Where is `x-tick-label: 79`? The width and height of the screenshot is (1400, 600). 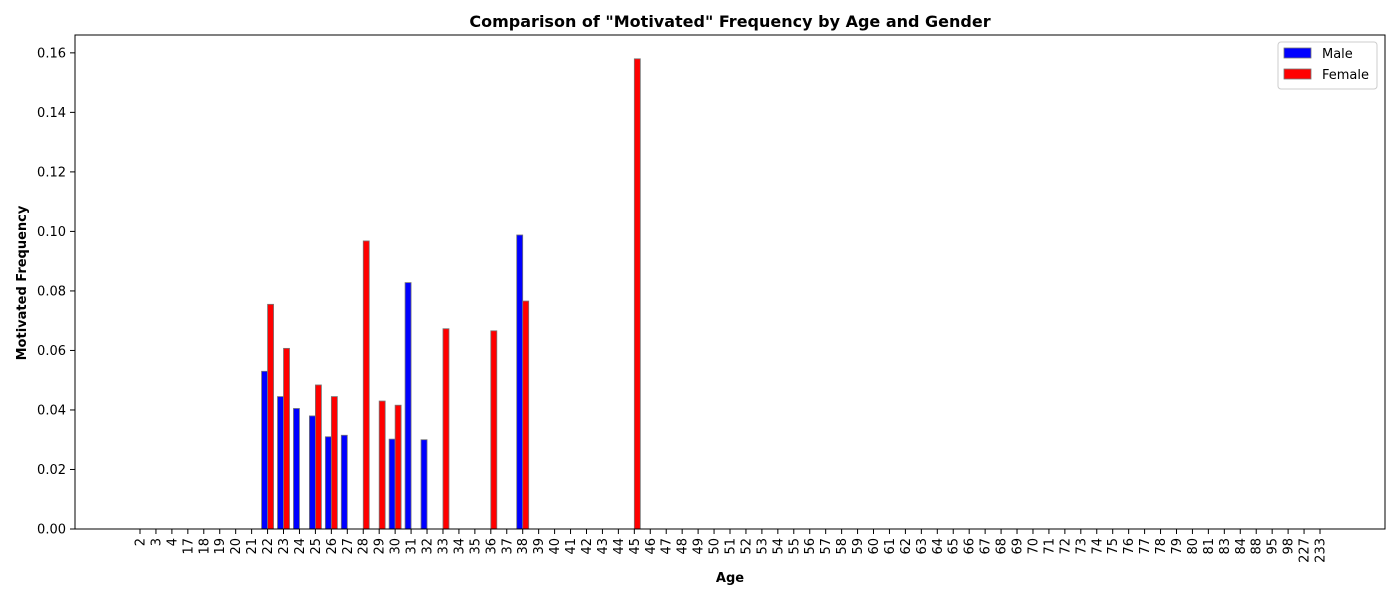 x-tick-label: 79 is located at coordinates (1177, 546).